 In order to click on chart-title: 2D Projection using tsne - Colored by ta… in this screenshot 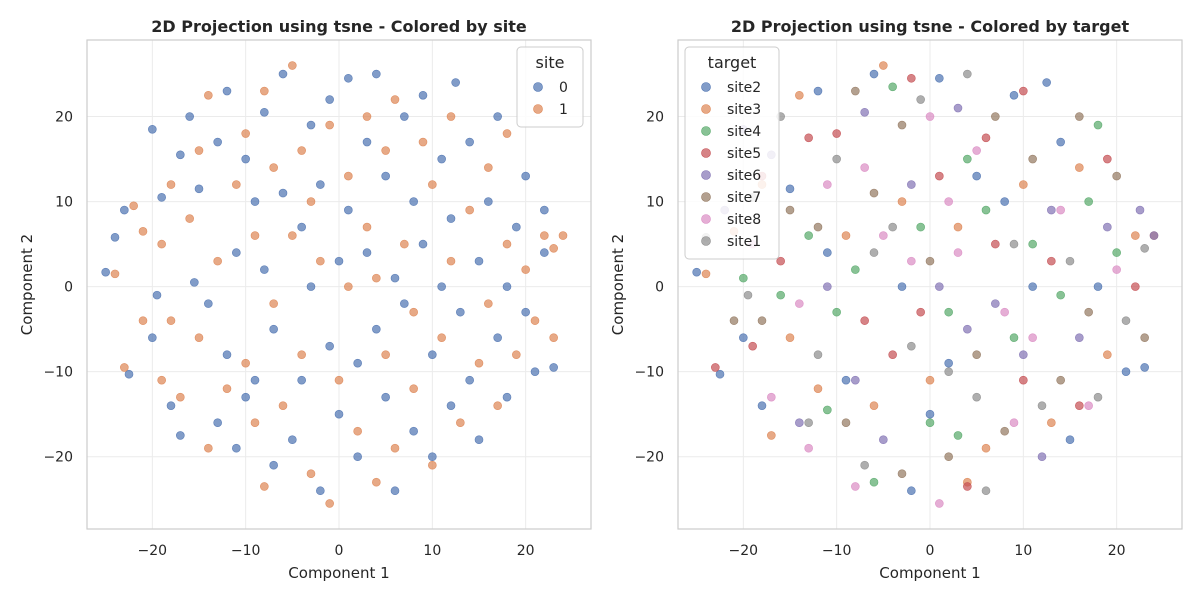, I will do `click(930, 26)`.